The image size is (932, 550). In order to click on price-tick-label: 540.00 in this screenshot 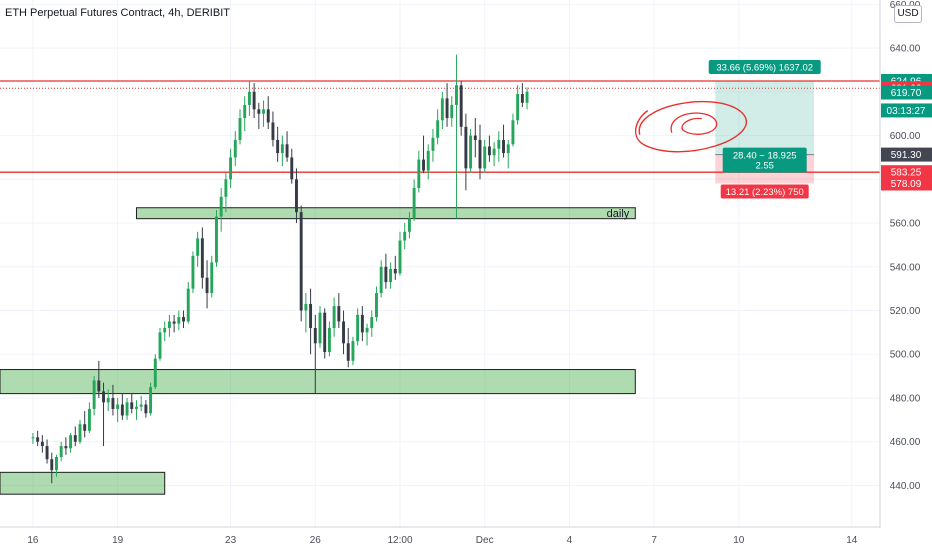, I will do `click(905, 267)`.